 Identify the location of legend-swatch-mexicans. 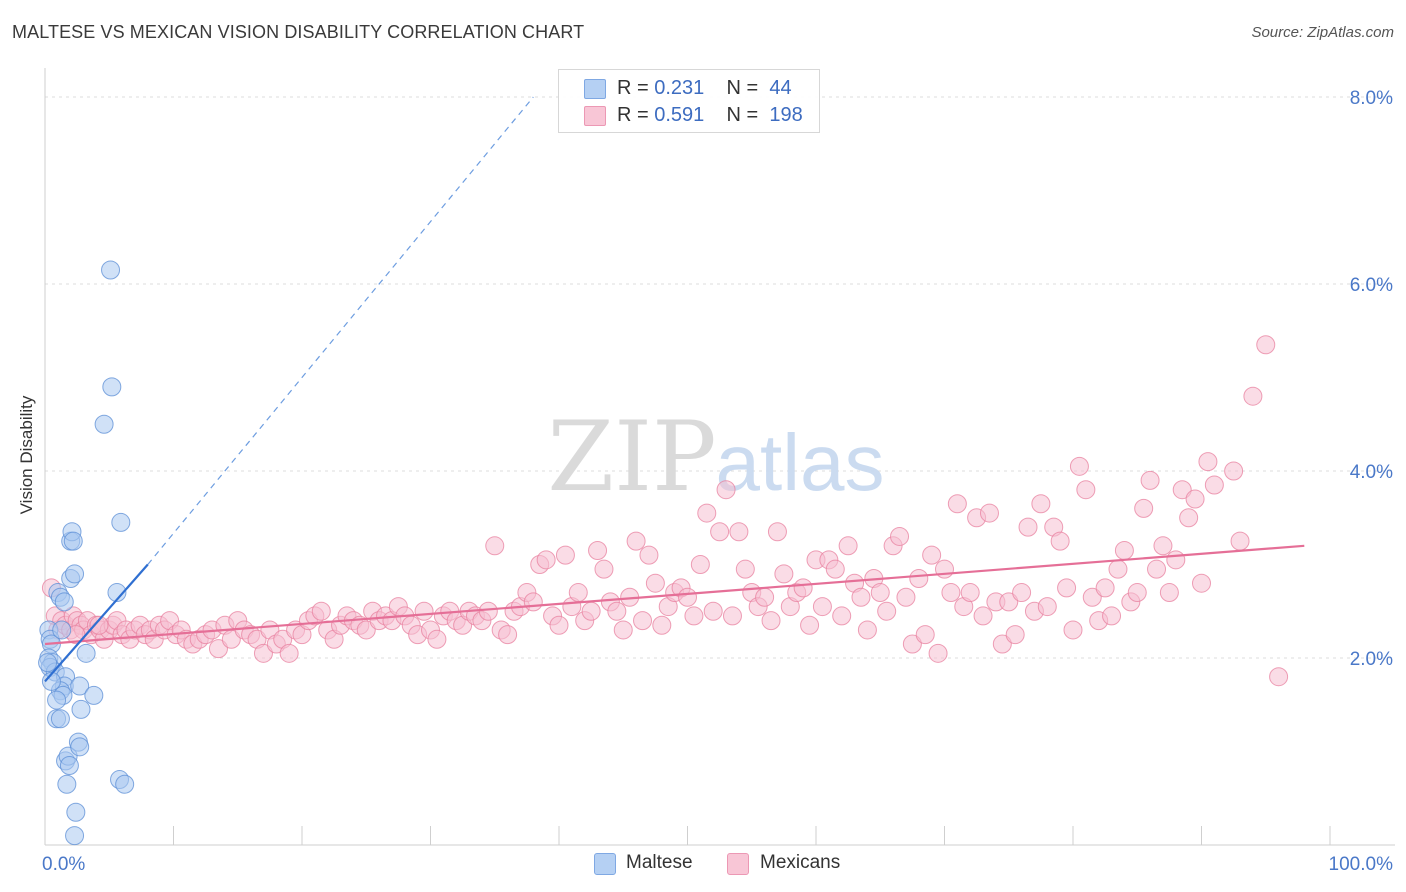
(738, 864).